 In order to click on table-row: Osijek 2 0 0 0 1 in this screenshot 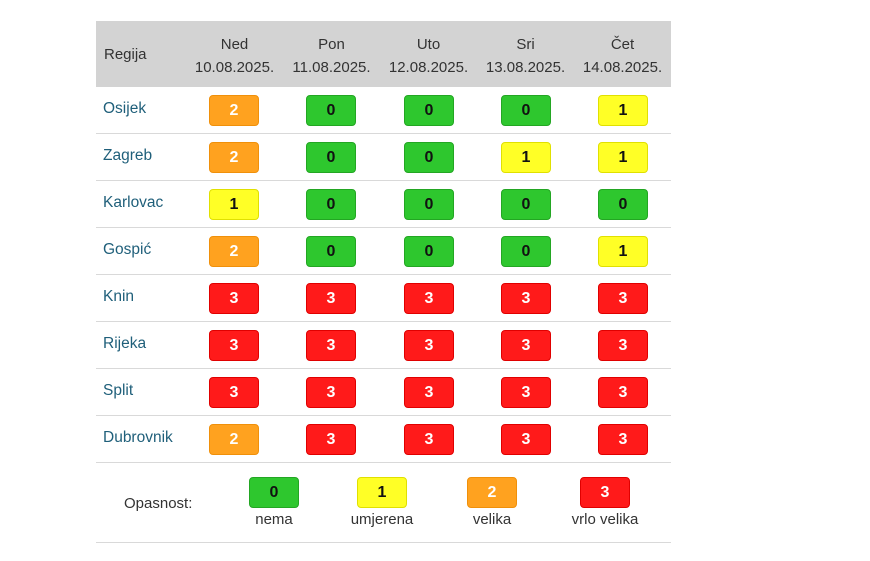, I will do `click(383, 110)`.